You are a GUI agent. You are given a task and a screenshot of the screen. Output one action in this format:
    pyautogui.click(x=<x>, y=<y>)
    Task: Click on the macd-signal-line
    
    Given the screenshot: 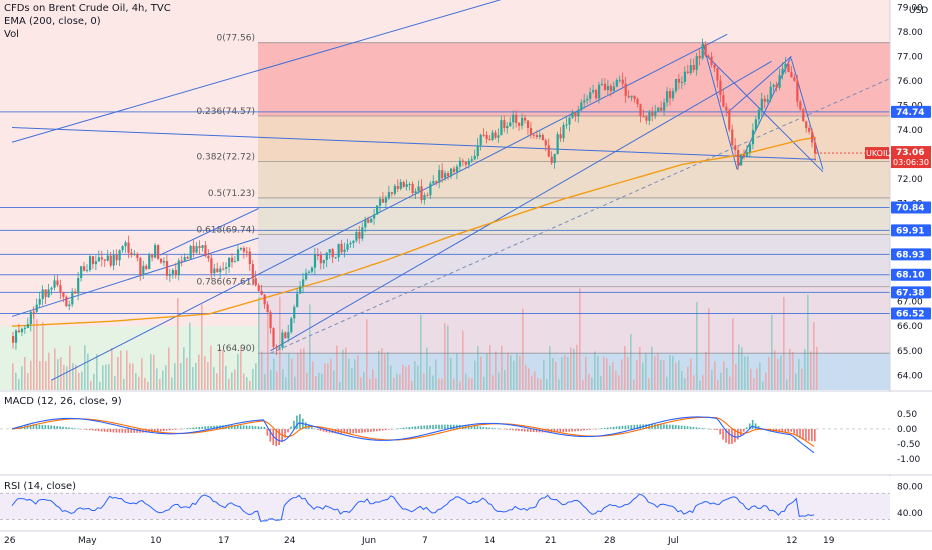 What is the action you would take?
    pyautogui.click(x=413, y=431)
    